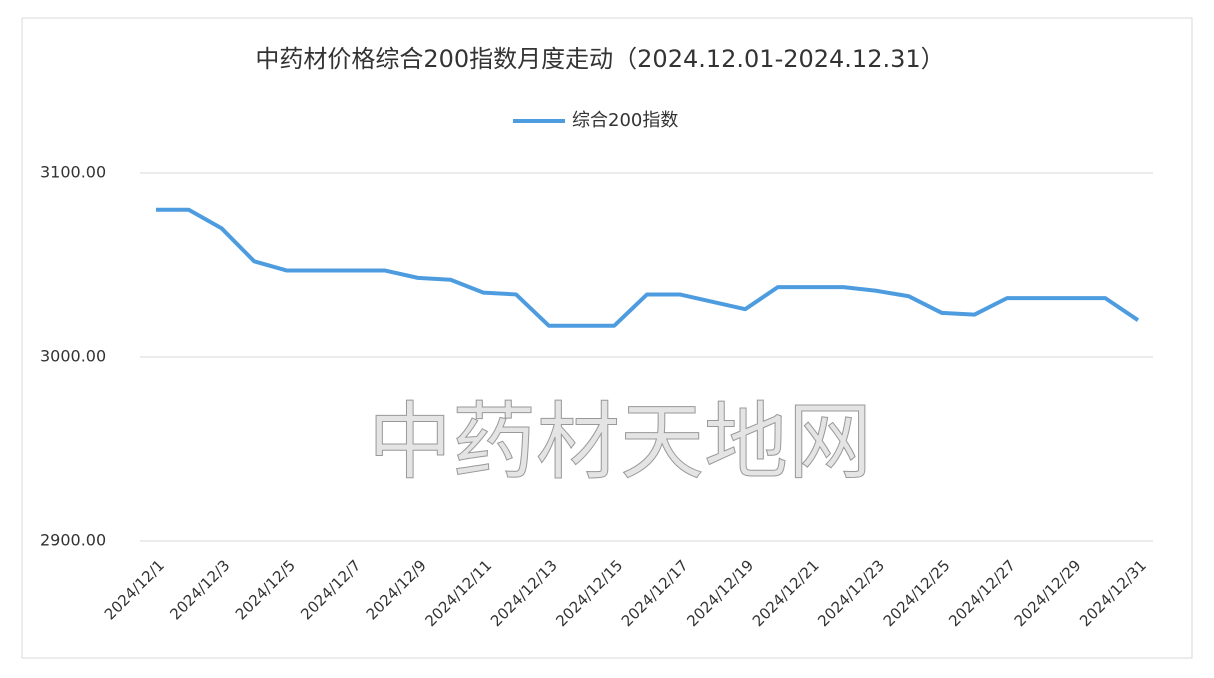 Image resolution: width=1214 pixels, height=678 pixels. What do you see at coordinates (73, 356) in the screenshot?
I see `y-tick-label: 3000.00` at bounding box center [73, 356].